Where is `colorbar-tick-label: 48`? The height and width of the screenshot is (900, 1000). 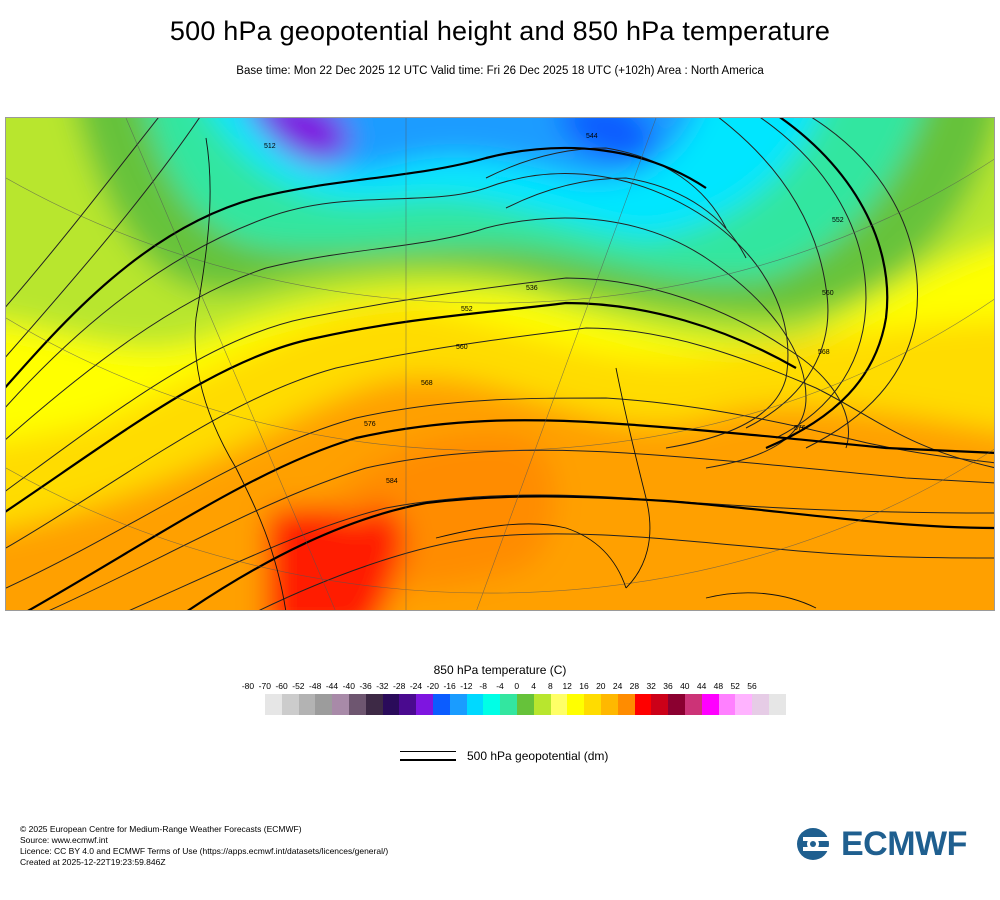 colorbar-tick-label: 48 is located at coordinates (718, 686).